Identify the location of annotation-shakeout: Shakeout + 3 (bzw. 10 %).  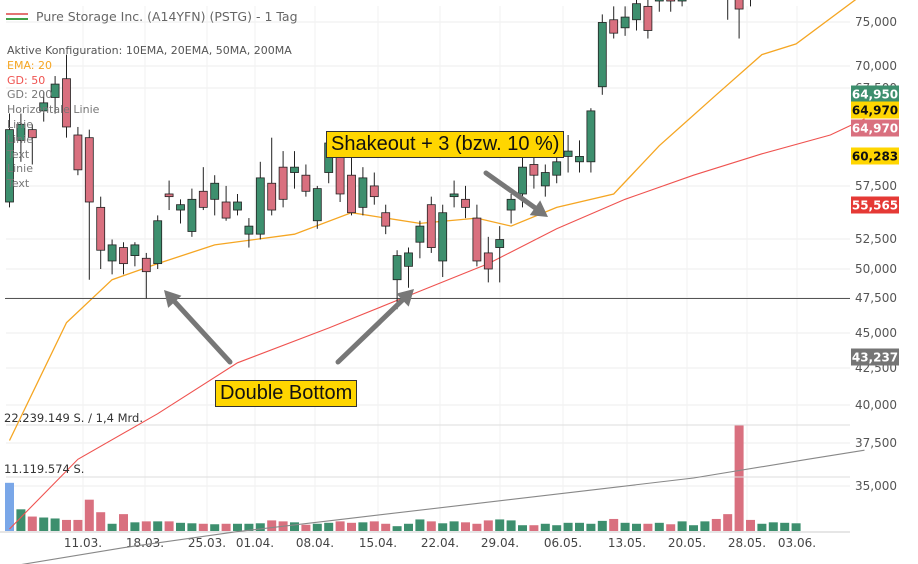
(445, 144).